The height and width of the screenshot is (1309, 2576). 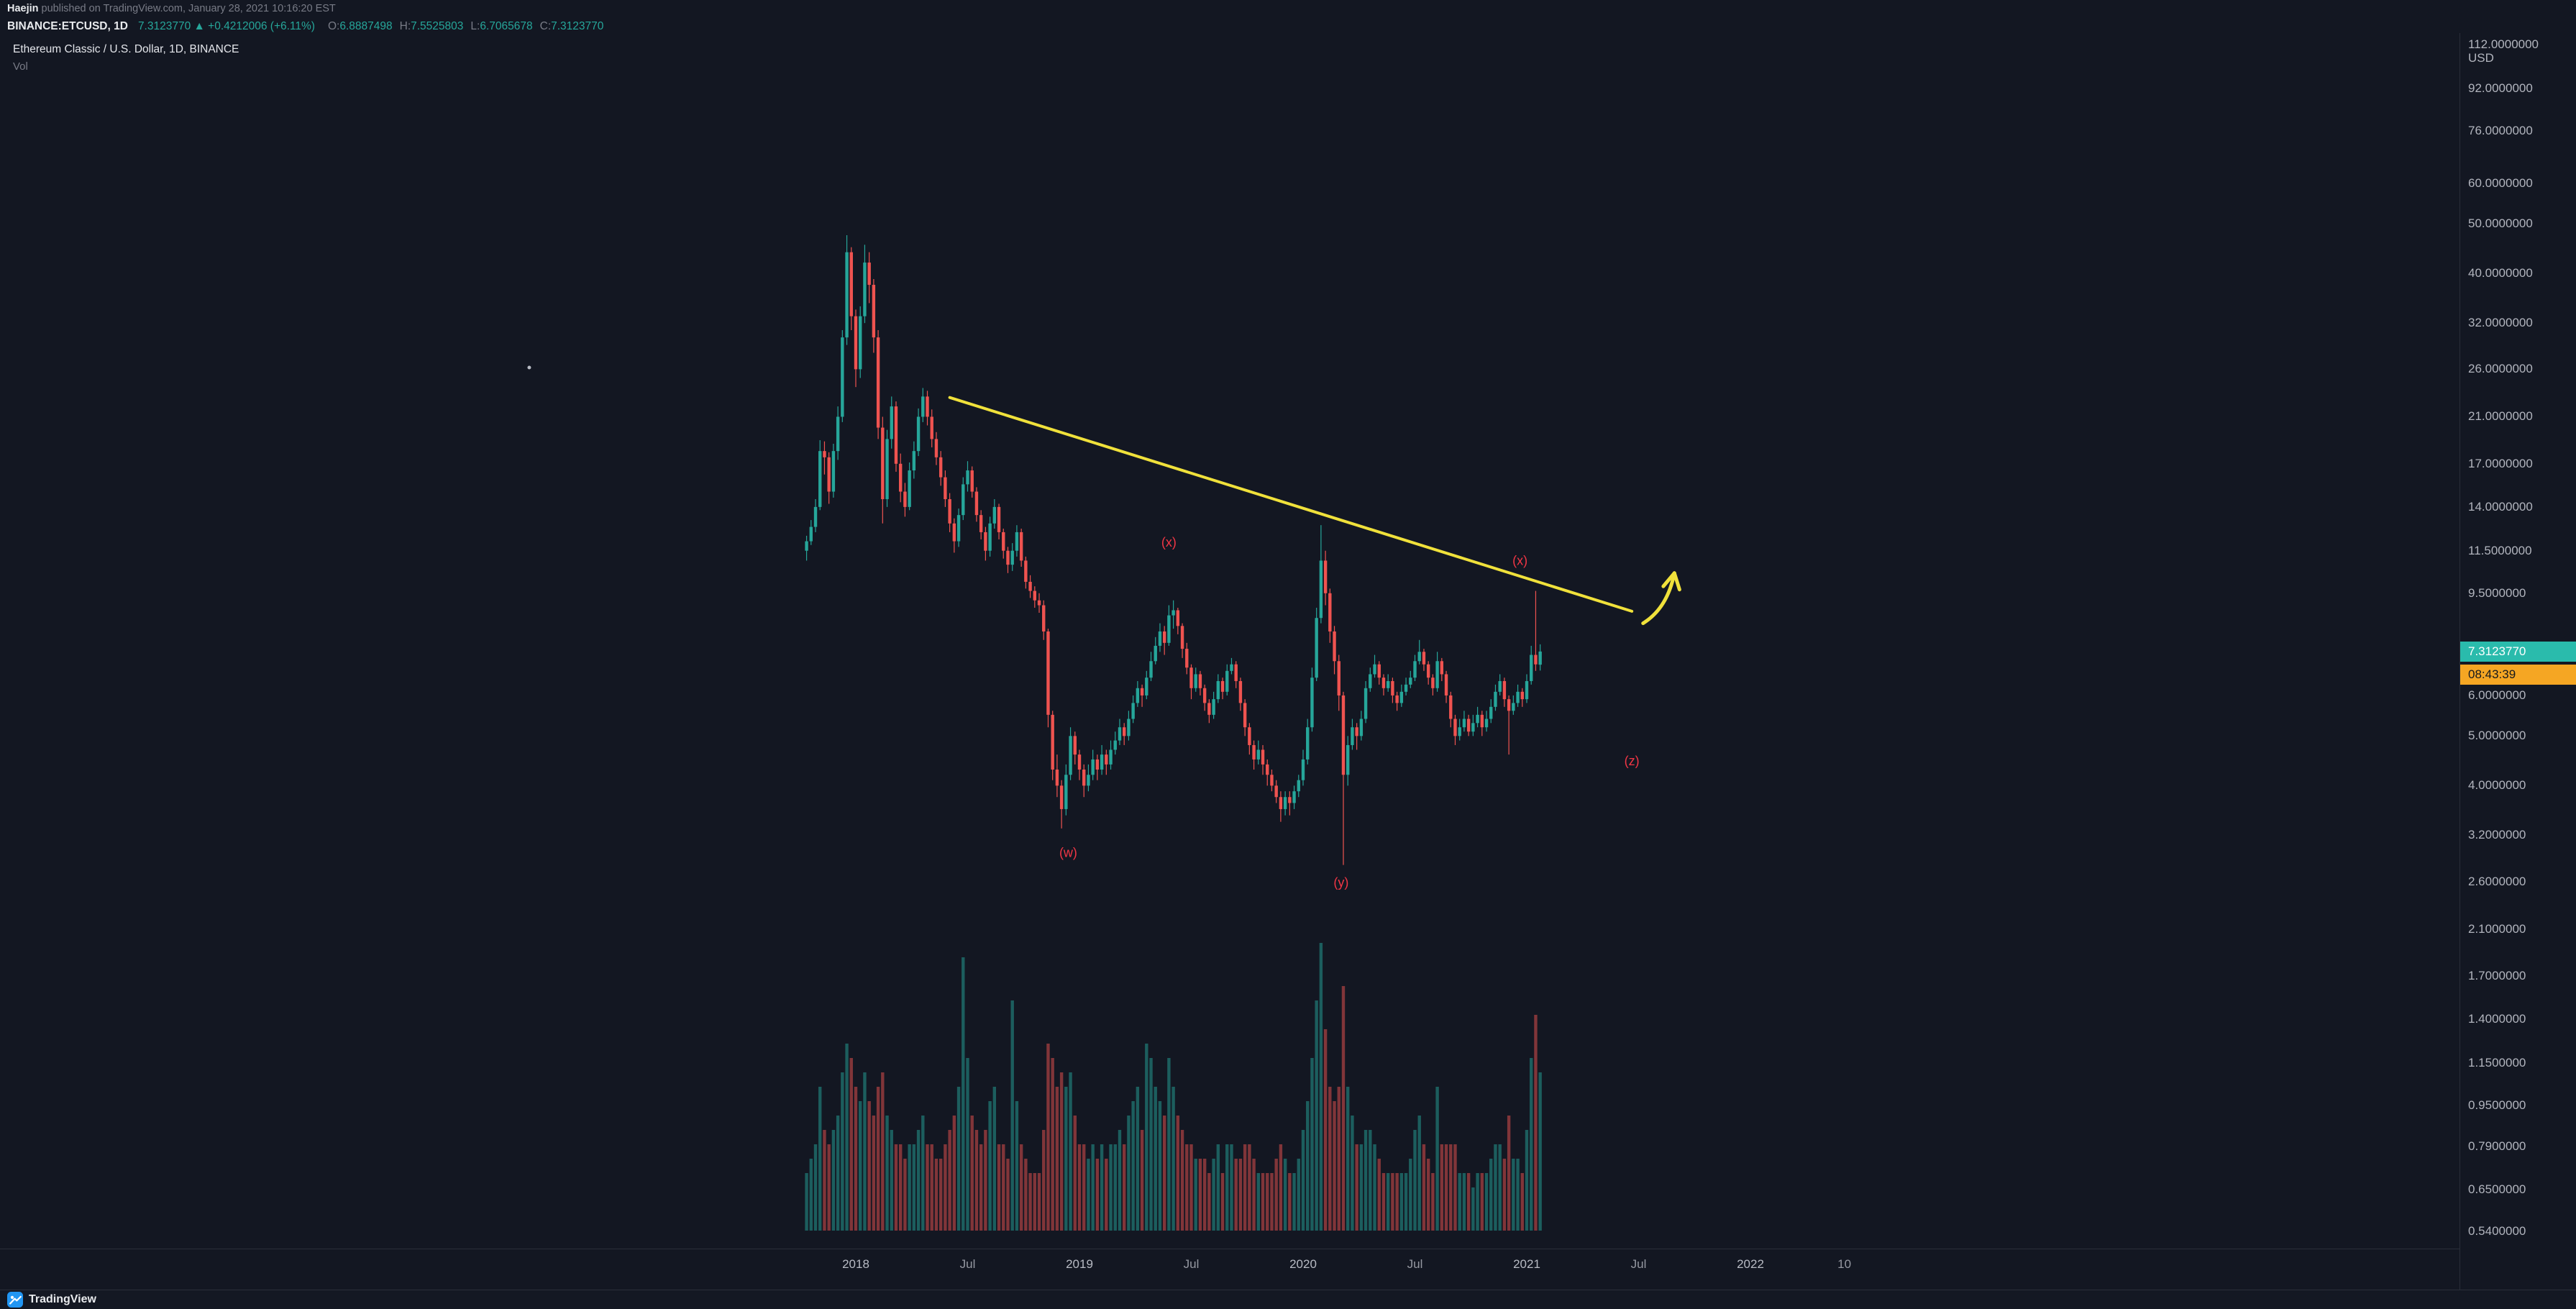 What do you see at coordinates (1288, 1299) in the screenshot?
I see `footer-bar: TradingView` at bounding box center [1288, 1299].